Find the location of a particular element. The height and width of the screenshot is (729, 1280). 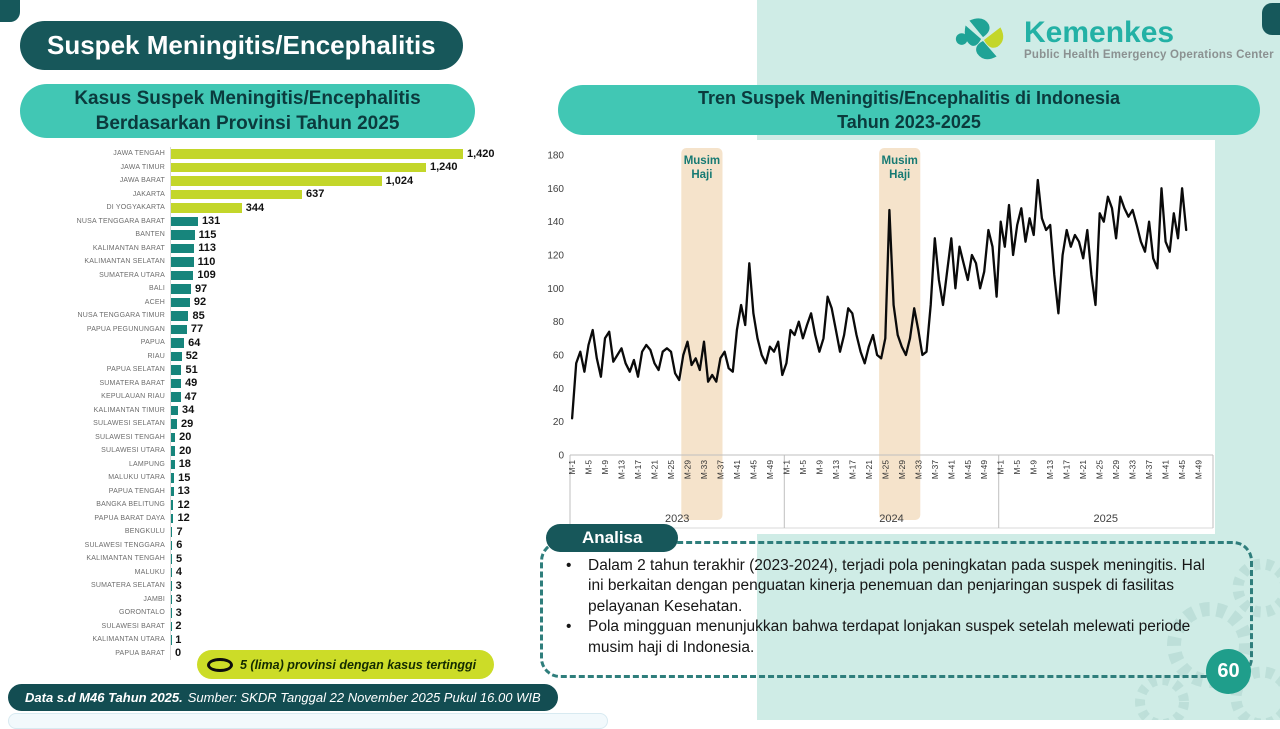

bar-track: 3 is located at coordinates (335, 613).